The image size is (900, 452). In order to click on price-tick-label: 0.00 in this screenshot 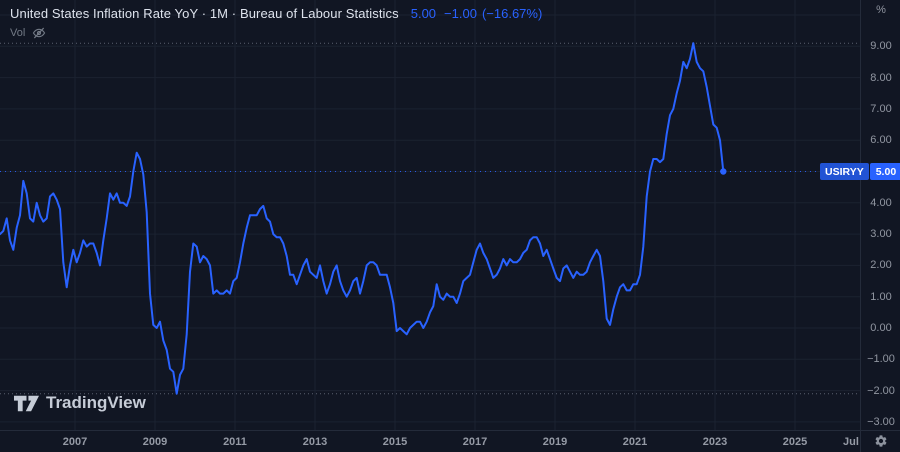, I will do `click(881, 328)`.